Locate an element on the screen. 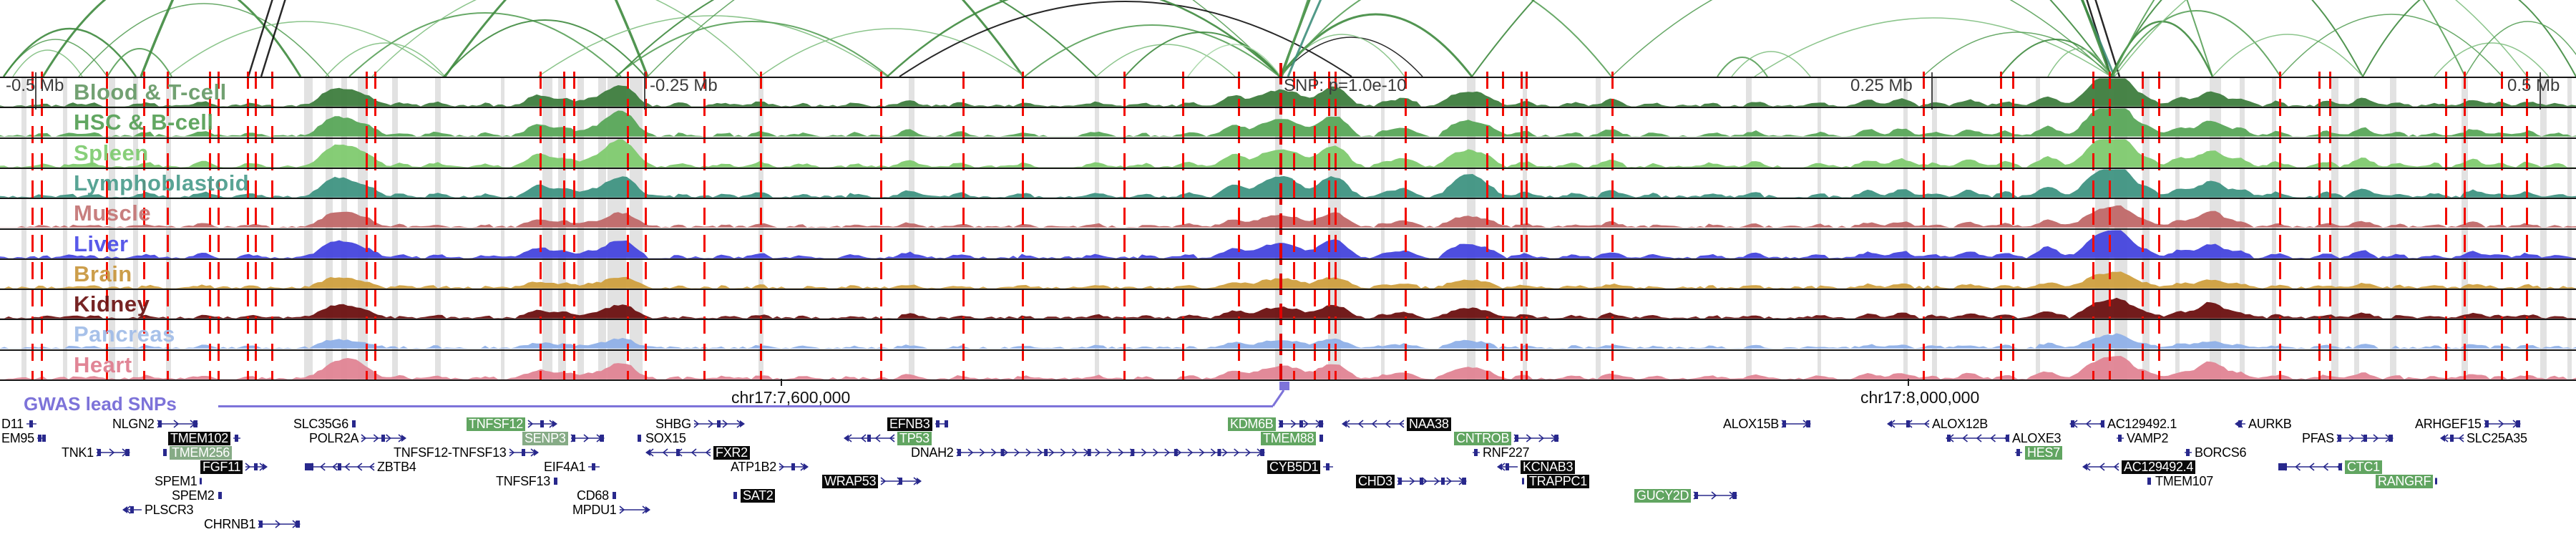  gene-label-cd68: CD68 is located at coordinates (593, 495).